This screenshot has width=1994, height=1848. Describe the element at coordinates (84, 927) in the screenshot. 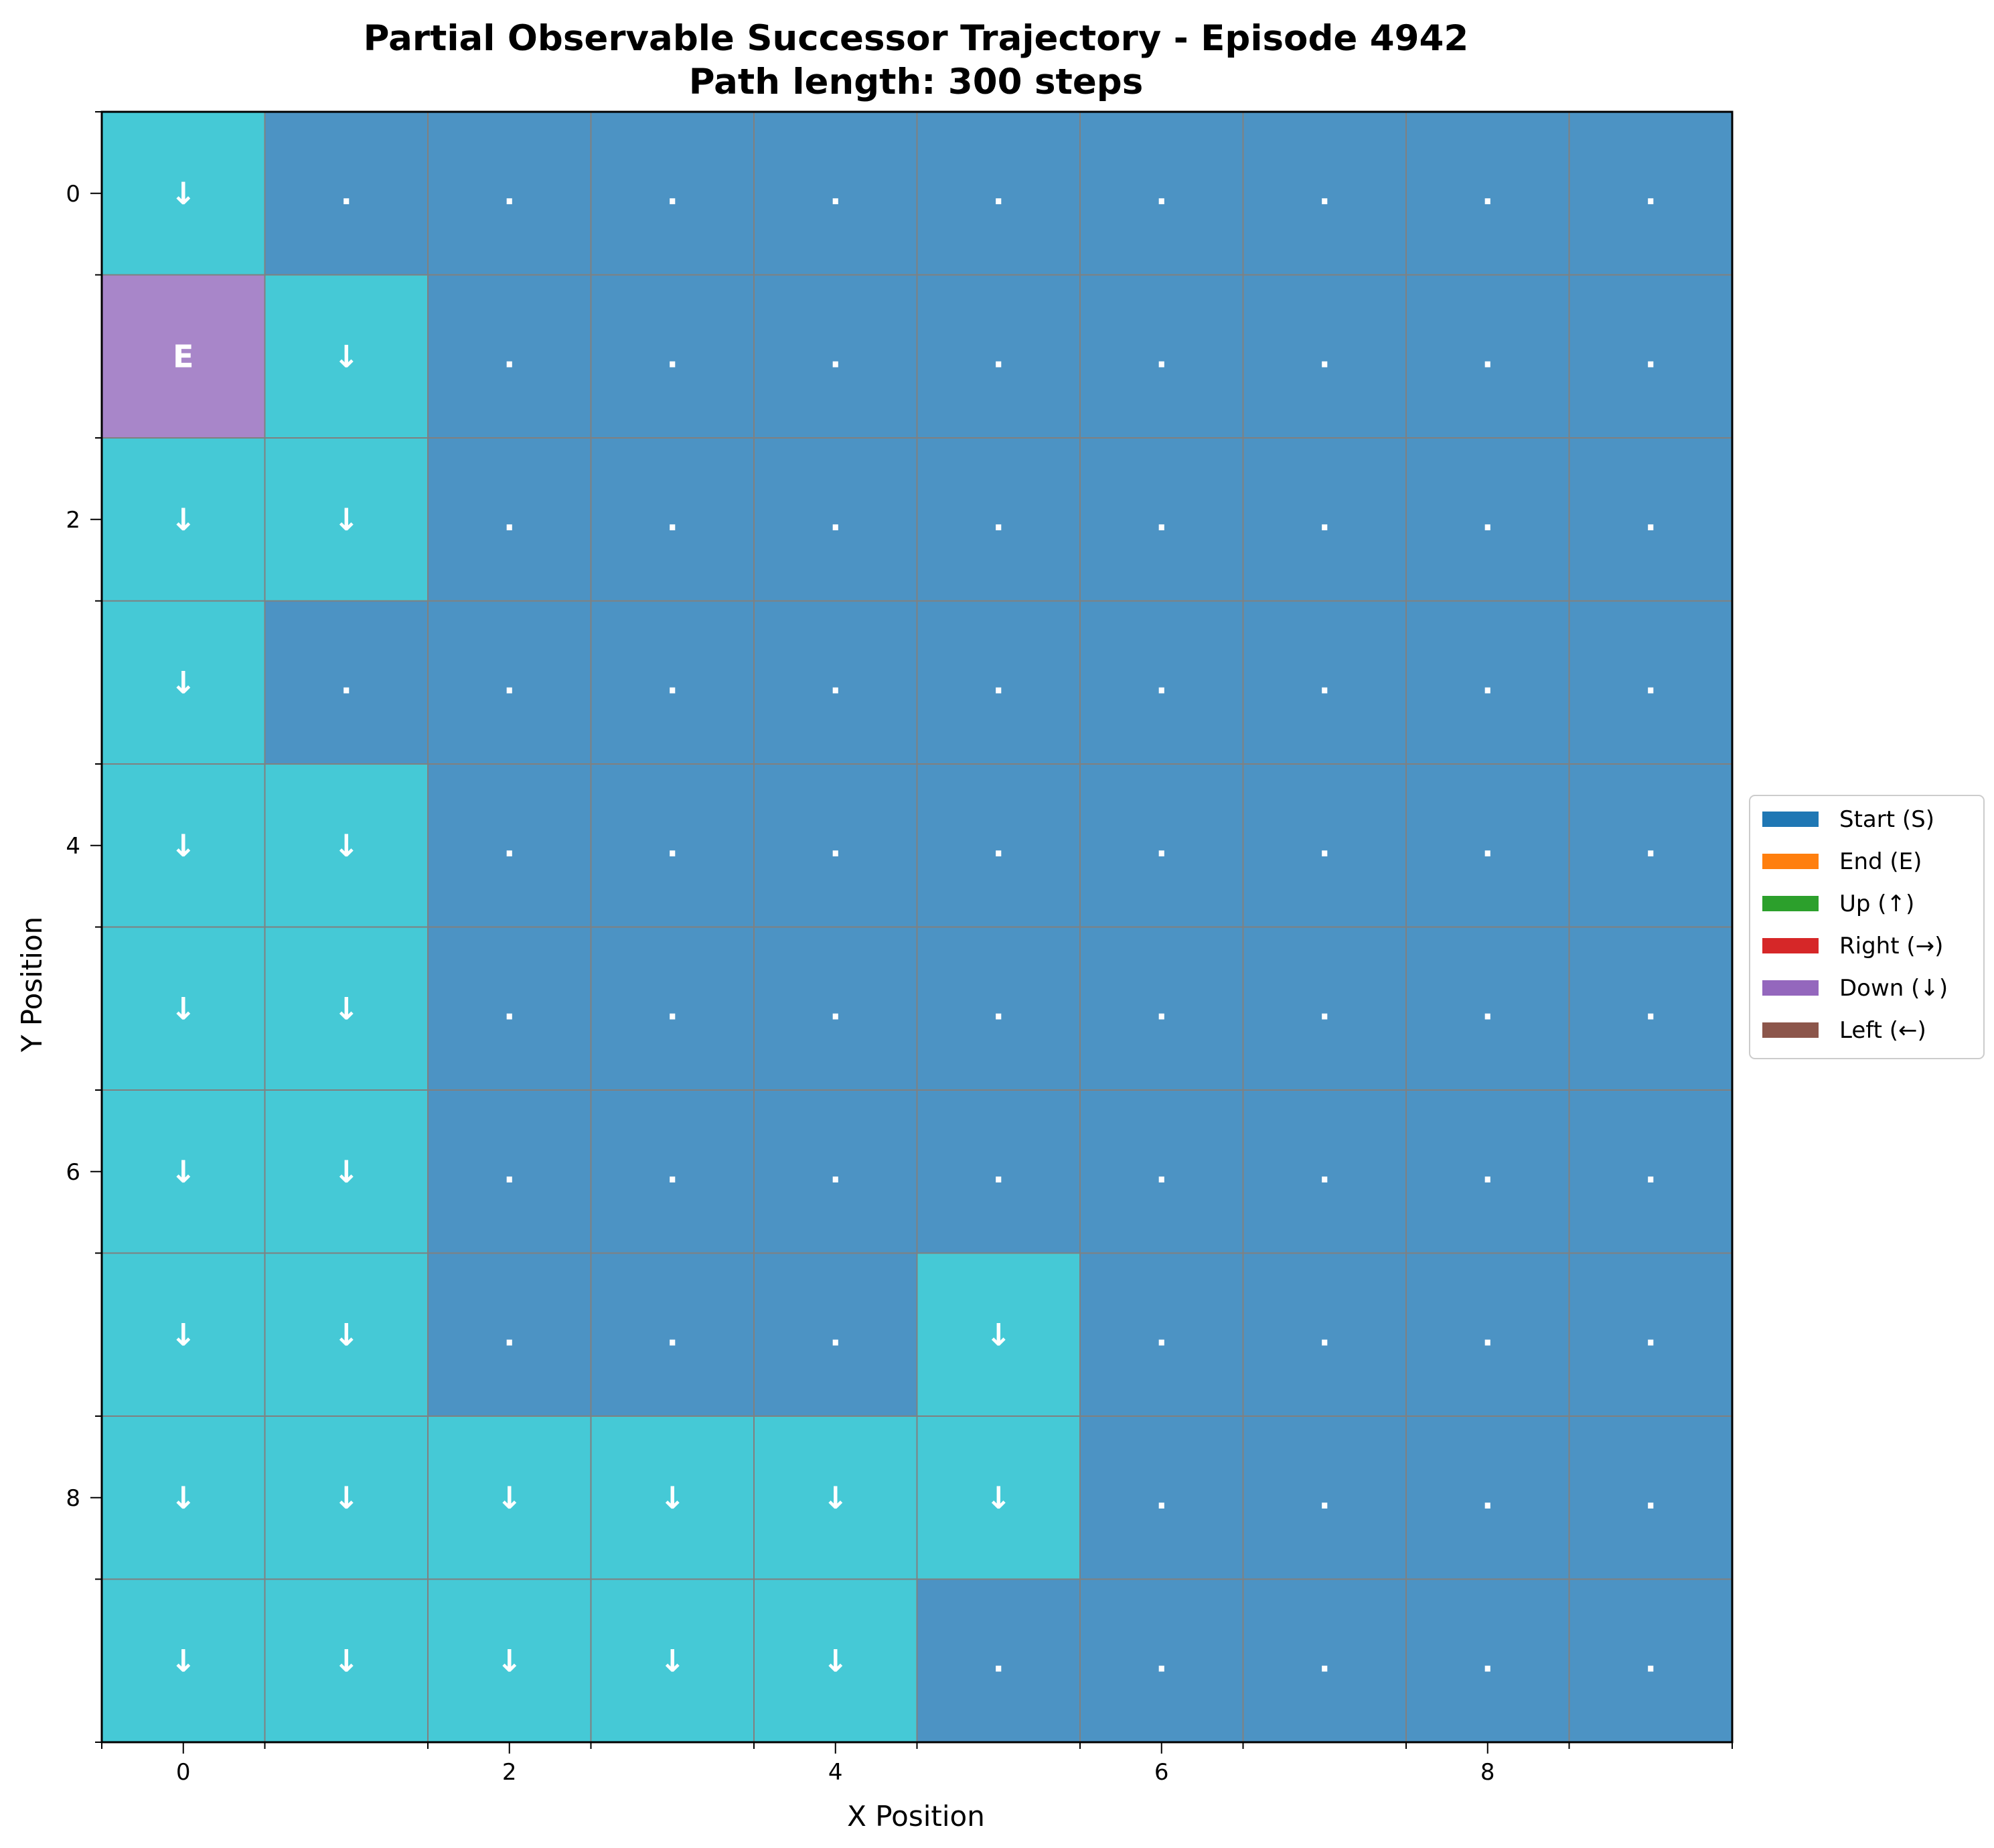

I see `y-axis-ticks: 0 2 4 6 8` at that location.